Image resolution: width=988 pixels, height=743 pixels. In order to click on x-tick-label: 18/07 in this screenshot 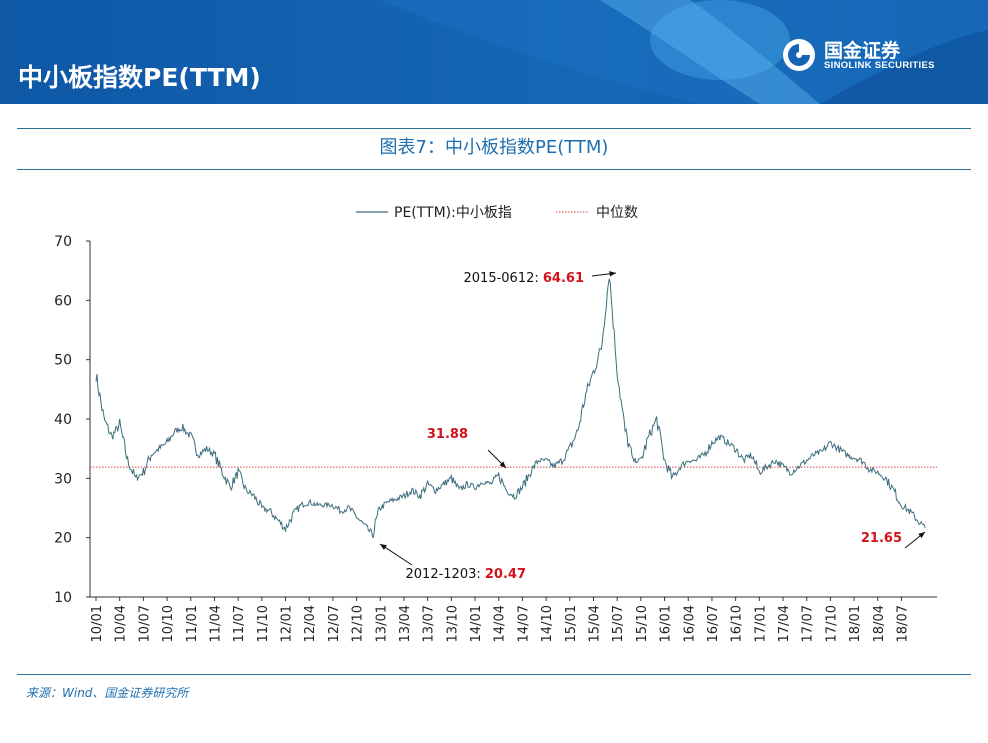, I will do `click(902, 623)`.